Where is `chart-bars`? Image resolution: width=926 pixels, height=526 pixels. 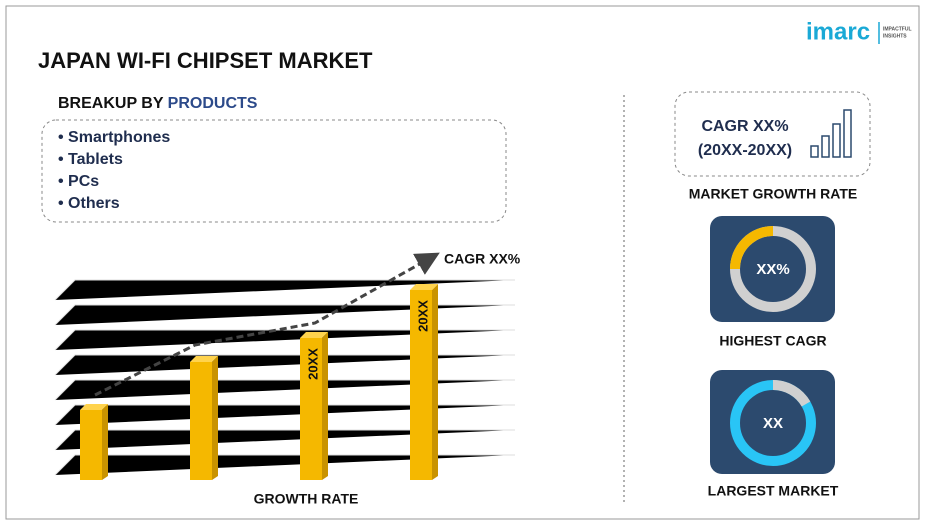 chart-bars is located at coordinates (259, 382).